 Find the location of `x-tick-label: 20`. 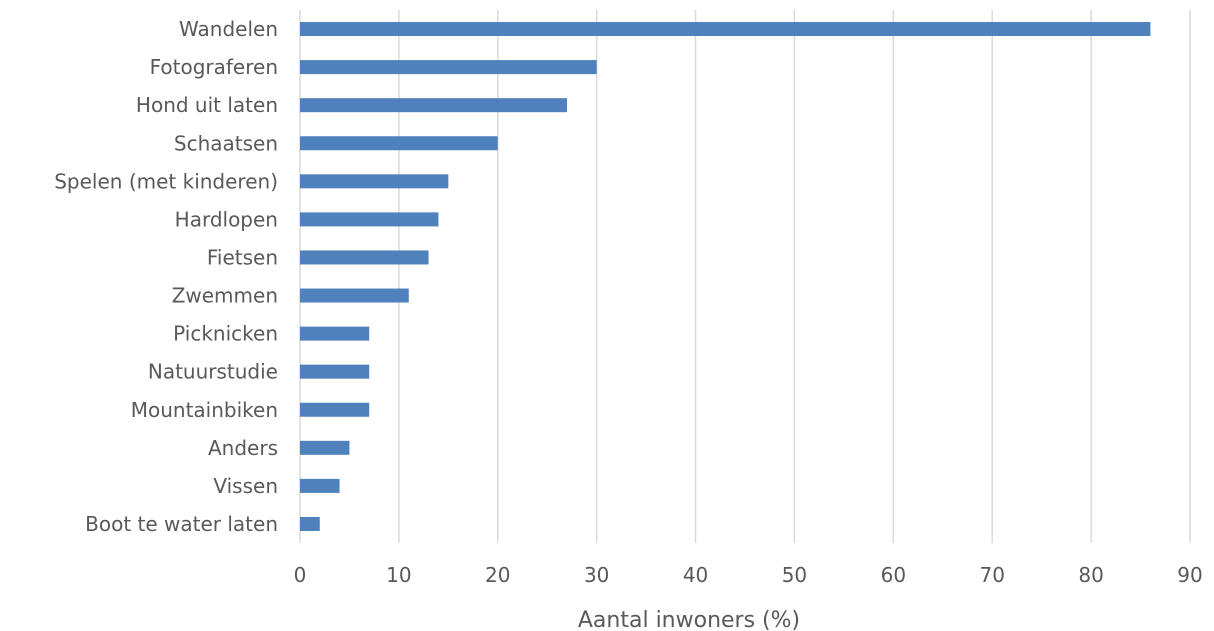

x-tick-label: 20 is located at coordinates (497, 575).